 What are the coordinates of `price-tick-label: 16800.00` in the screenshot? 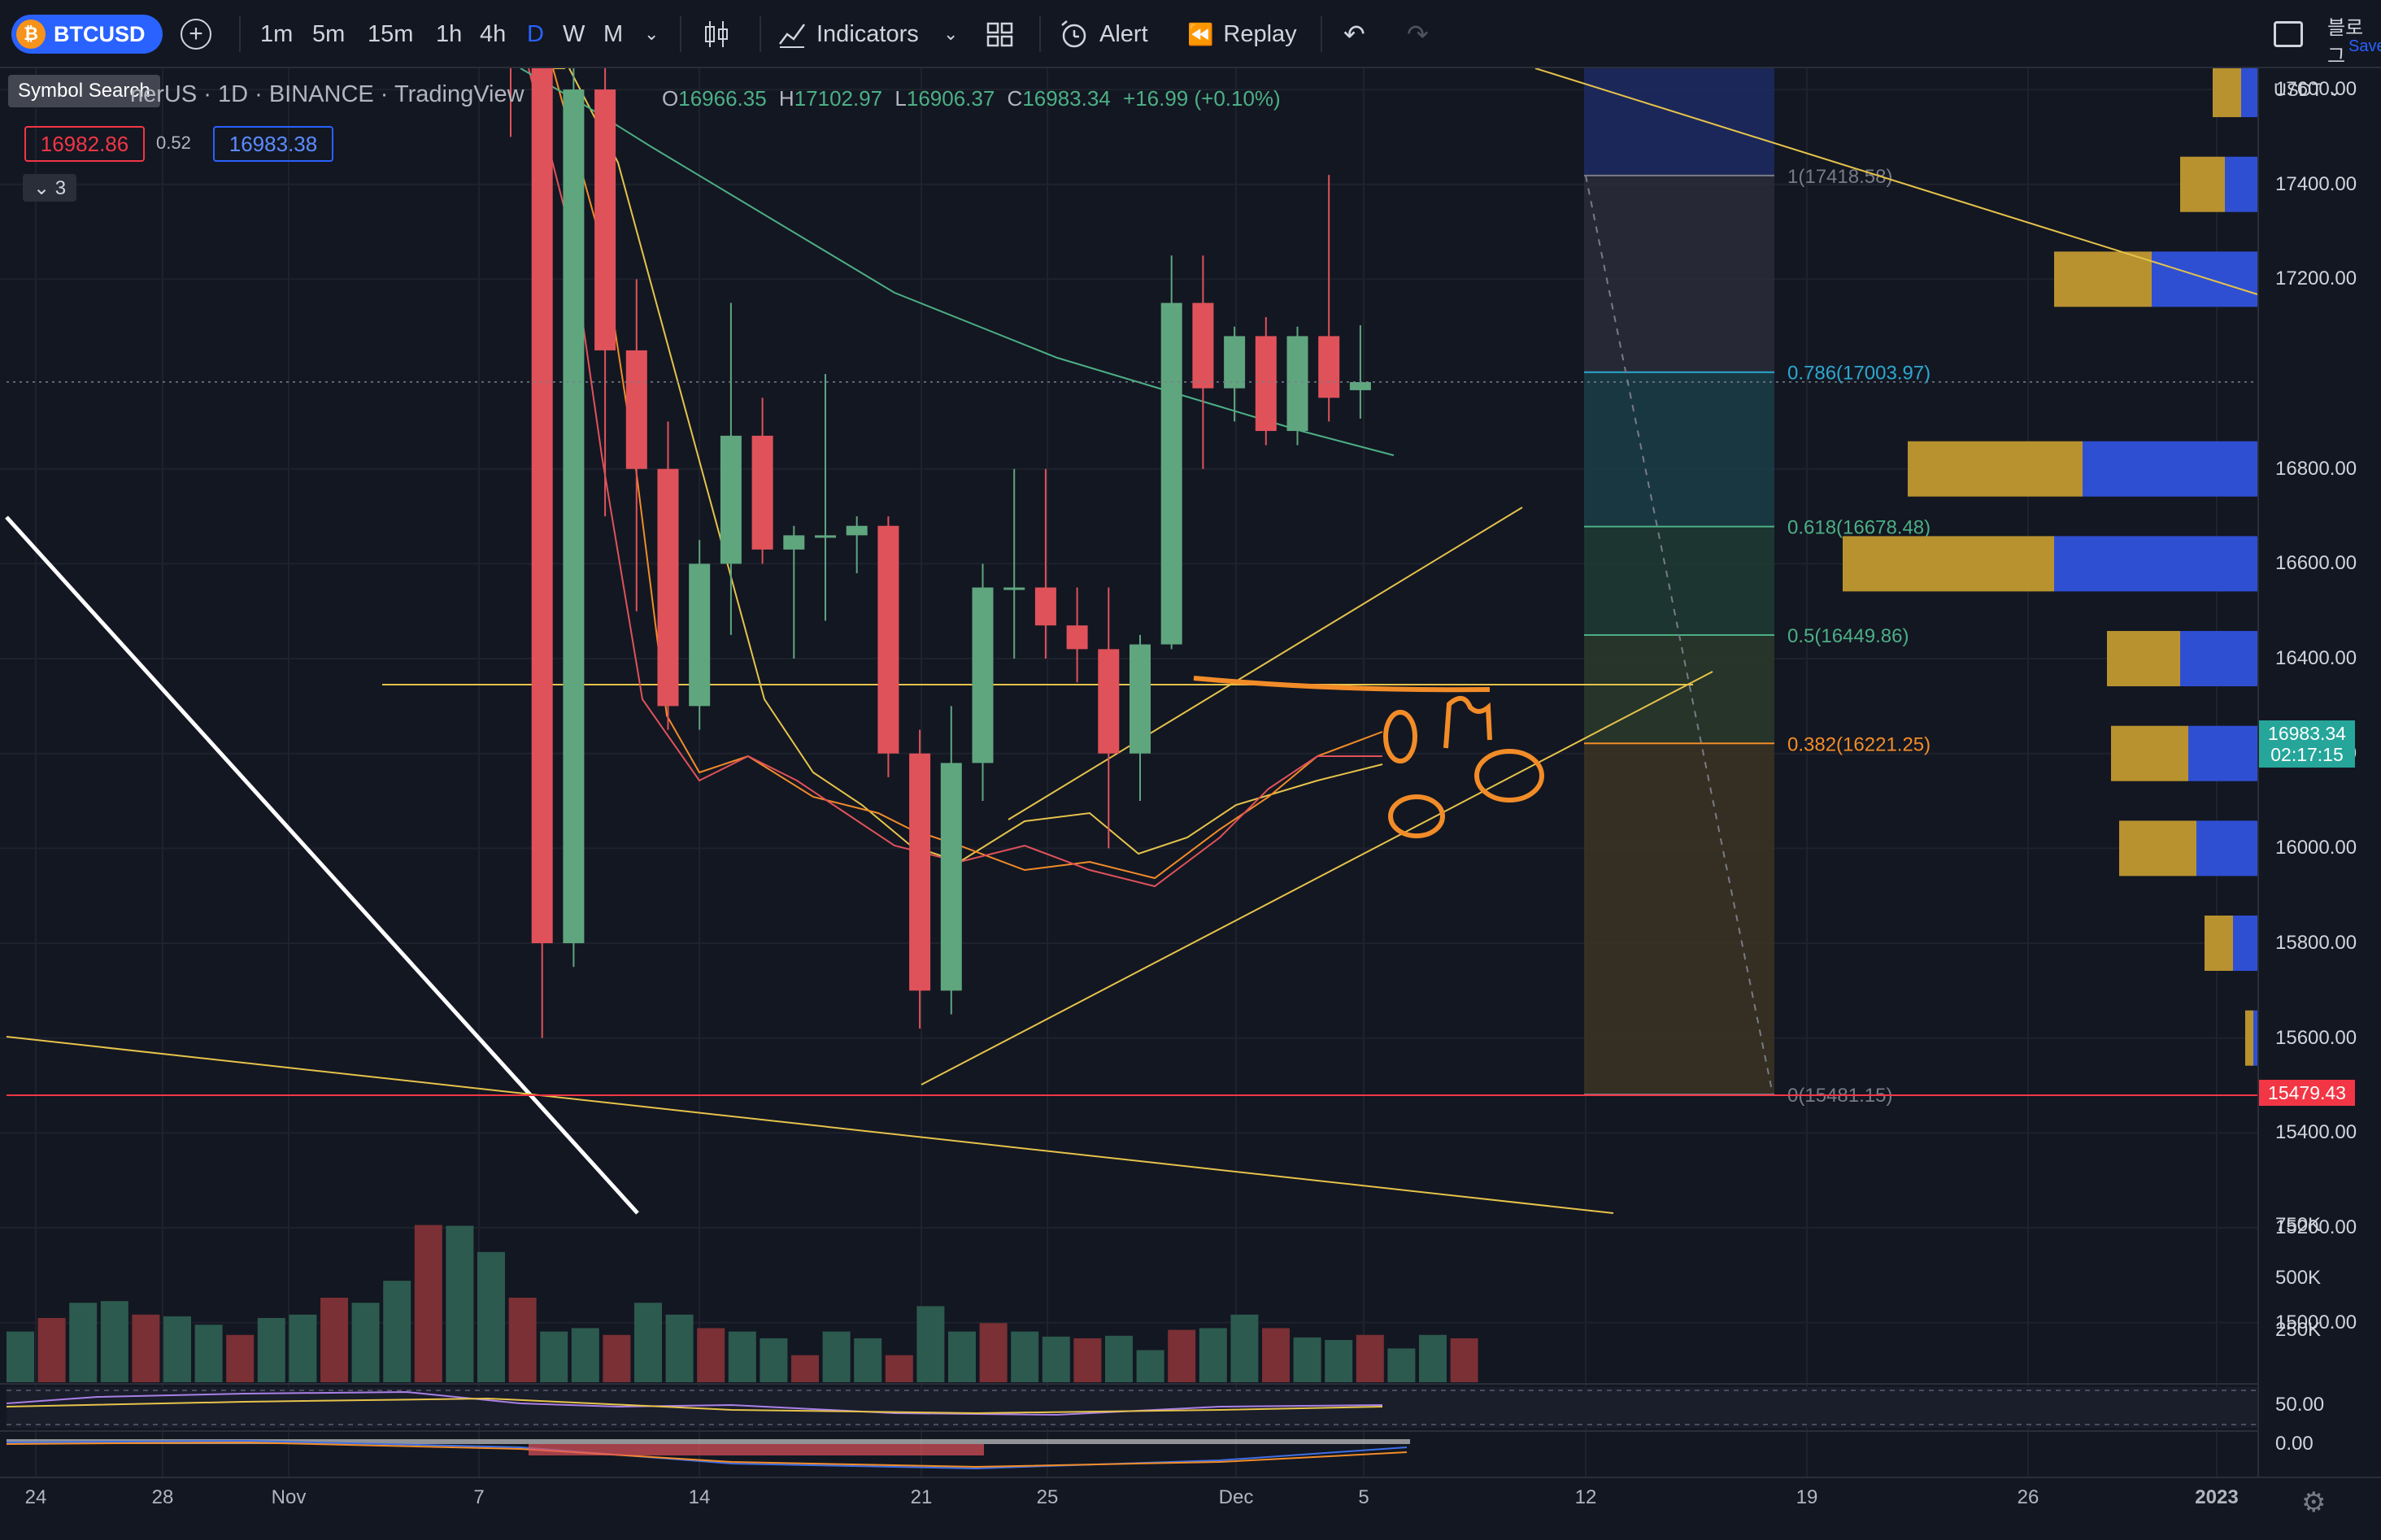 It's located at (2316, 468).